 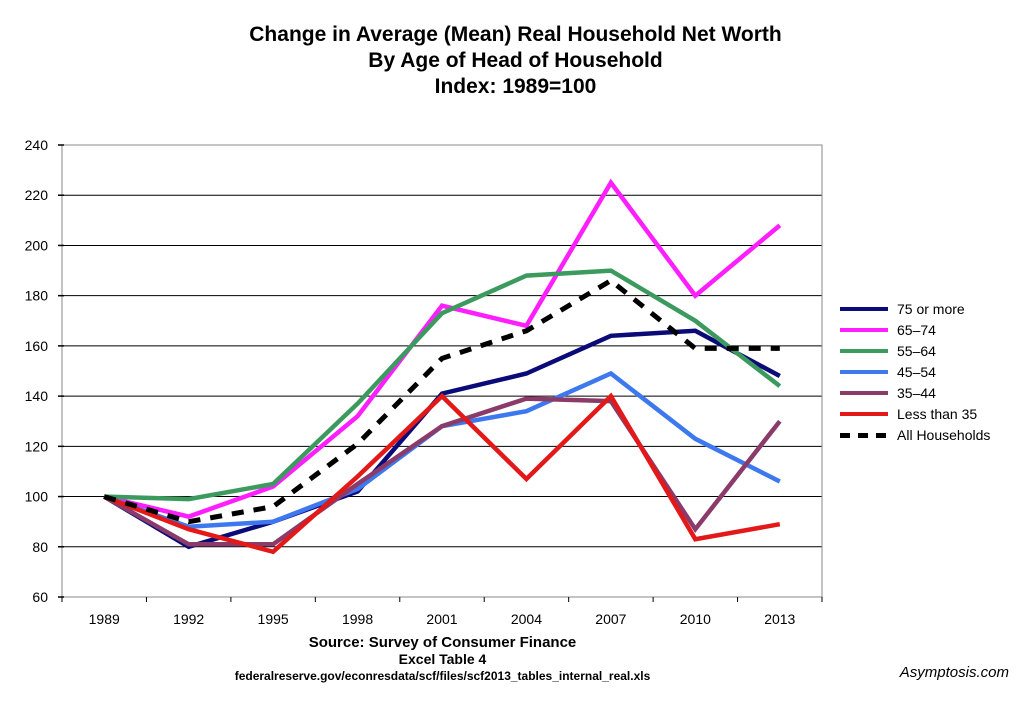 I want to click on y-axis: 60 80 100 120 140 160 180 200 220 240, so click(x=44, y=371).